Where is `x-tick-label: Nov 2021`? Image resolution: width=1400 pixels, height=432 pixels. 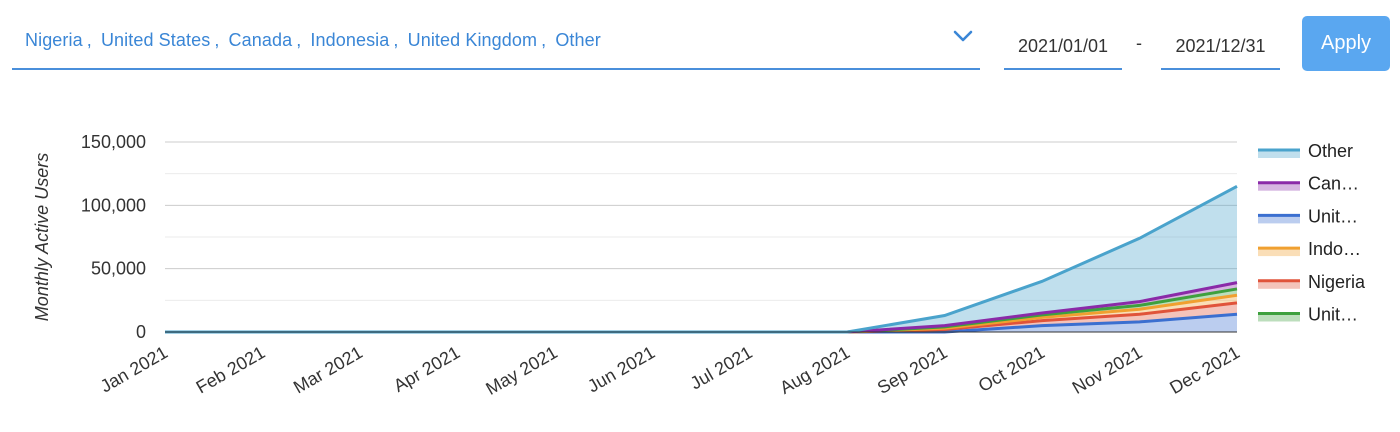 x-tick-label: Nov 2021 is located at coordinates (1107, 370).